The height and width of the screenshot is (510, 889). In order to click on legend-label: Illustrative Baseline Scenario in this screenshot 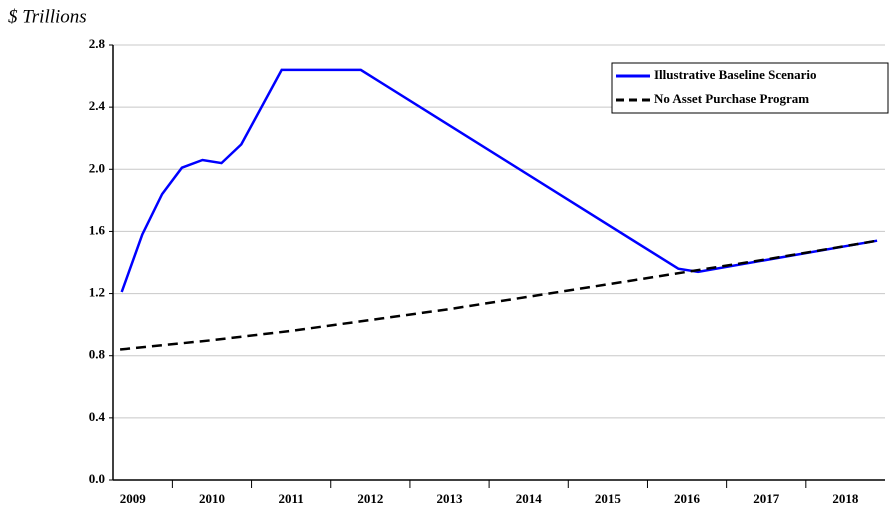, I will do `click(735, 74)`.